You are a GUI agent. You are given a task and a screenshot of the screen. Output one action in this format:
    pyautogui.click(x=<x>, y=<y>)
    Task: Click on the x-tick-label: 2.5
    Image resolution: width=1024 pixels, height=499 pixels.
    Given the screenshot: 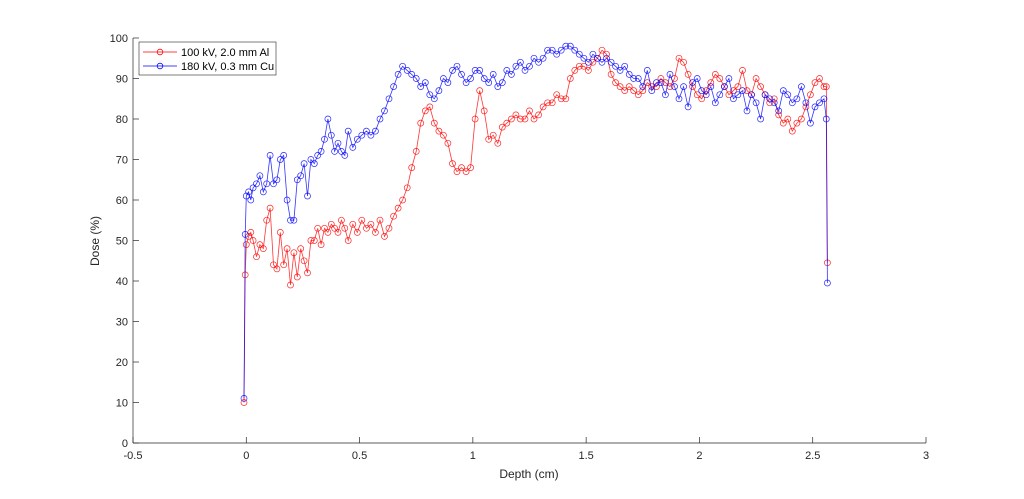 What is the action you would take?
    pyautogui.click(x=812, y=456)
    